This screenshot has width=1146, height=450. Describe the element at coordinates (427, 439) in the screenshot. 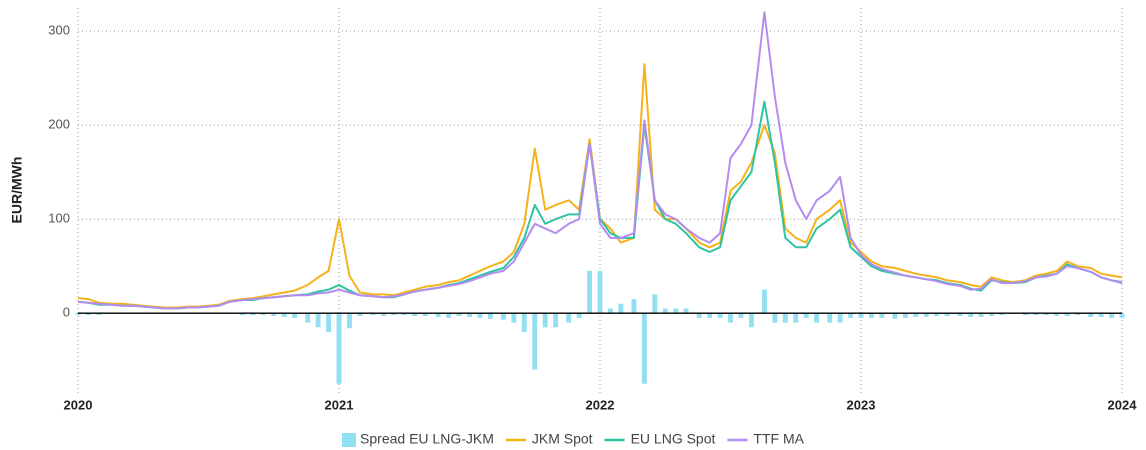

I see `legend-label: Spread EU LNG-JKM` at that location.